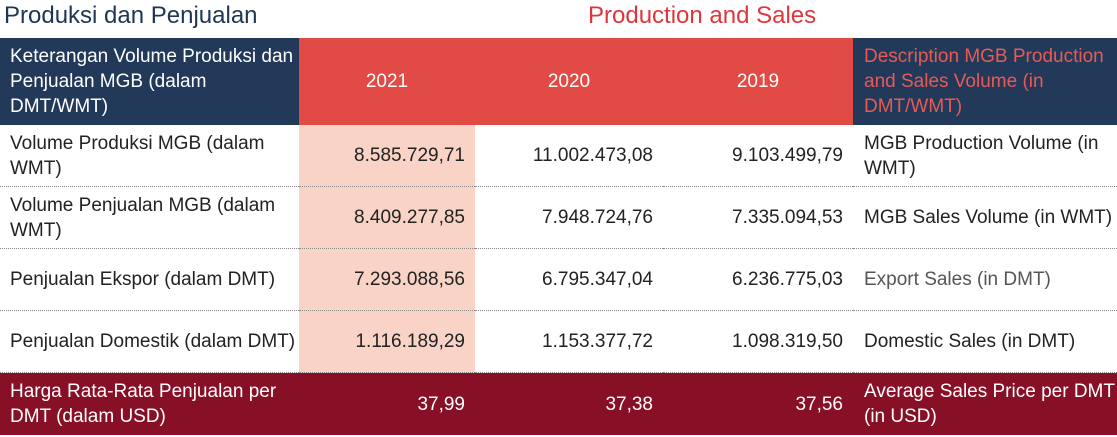 Image resolution: width=1117 pixels, height=437 pixels. What do you see at coordinates (569, 217) in the screenshot?
I see `cell-2020: 7.948.724,76` at bounding box center [569, 217].